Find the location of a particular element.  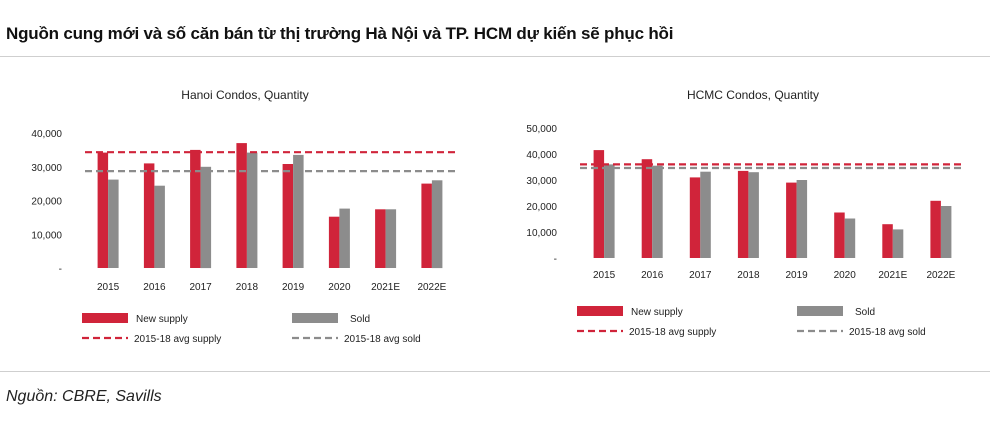

bottom-divider is located at coordinates (495, 371).